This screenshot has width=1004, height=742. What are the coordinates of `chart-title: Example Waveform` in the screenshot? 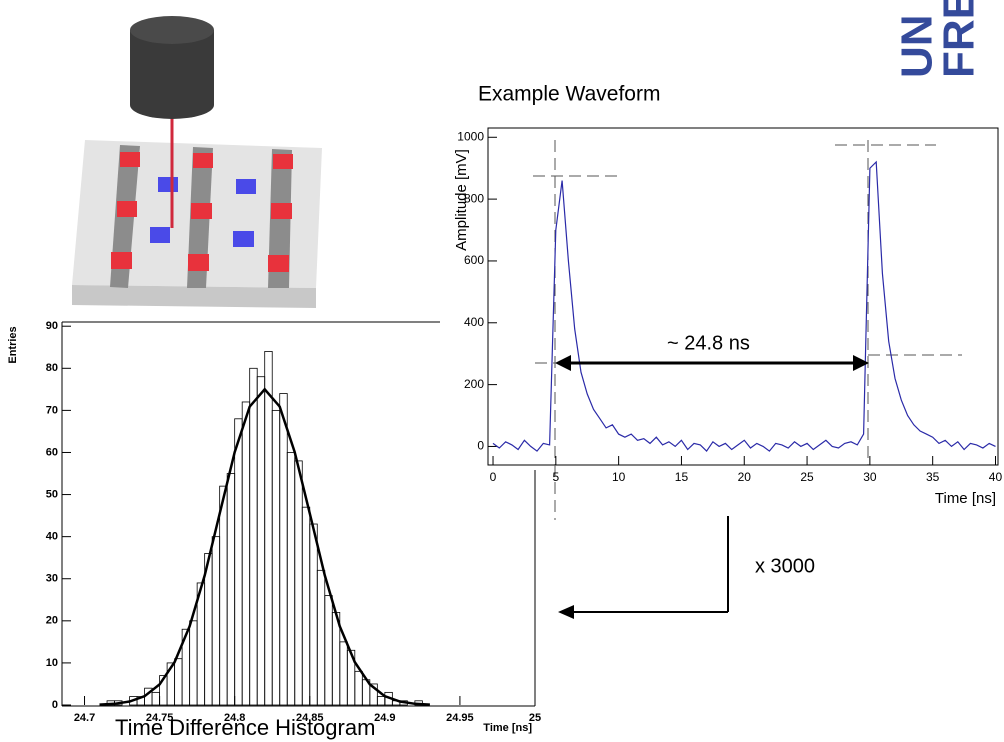 It's located at (569, 94).